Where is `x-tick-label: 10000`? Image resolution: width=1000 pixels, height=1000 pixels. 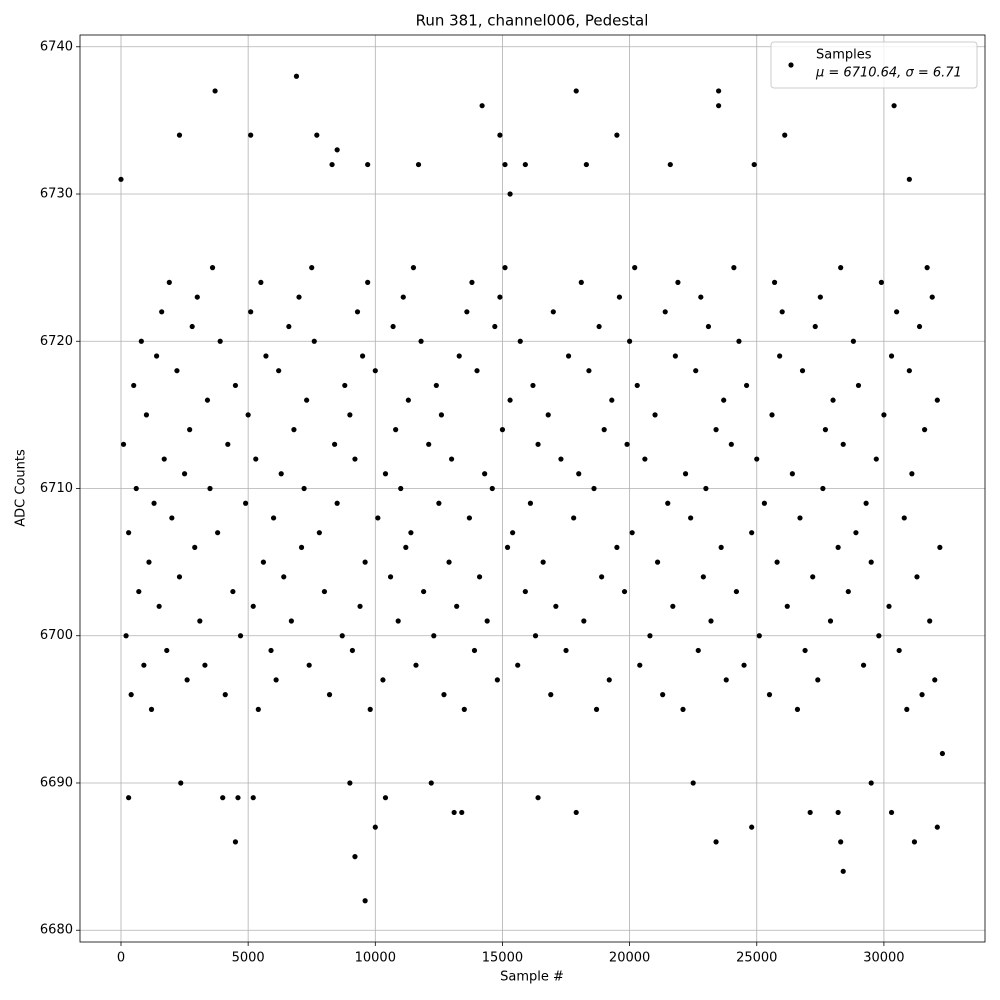
x-tick-label: 10000 is located at coordinates (375, 958).